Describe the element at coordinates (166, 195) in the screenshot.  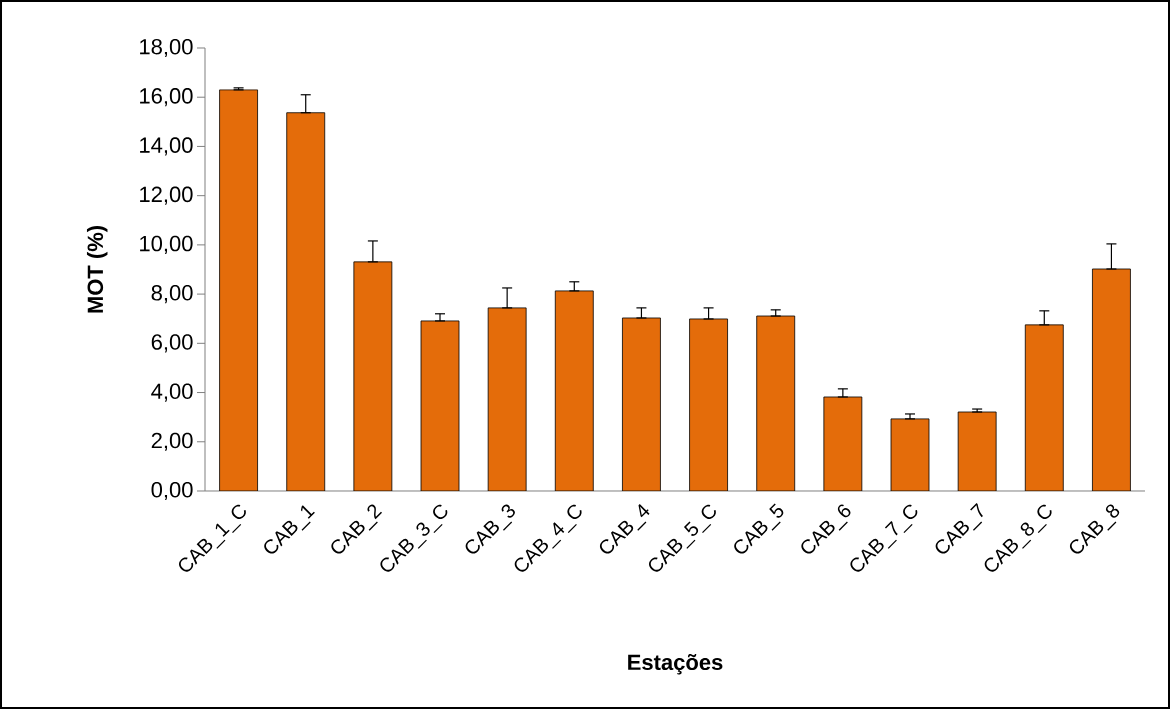
I see `y-tick-label: 12,00` at that location.